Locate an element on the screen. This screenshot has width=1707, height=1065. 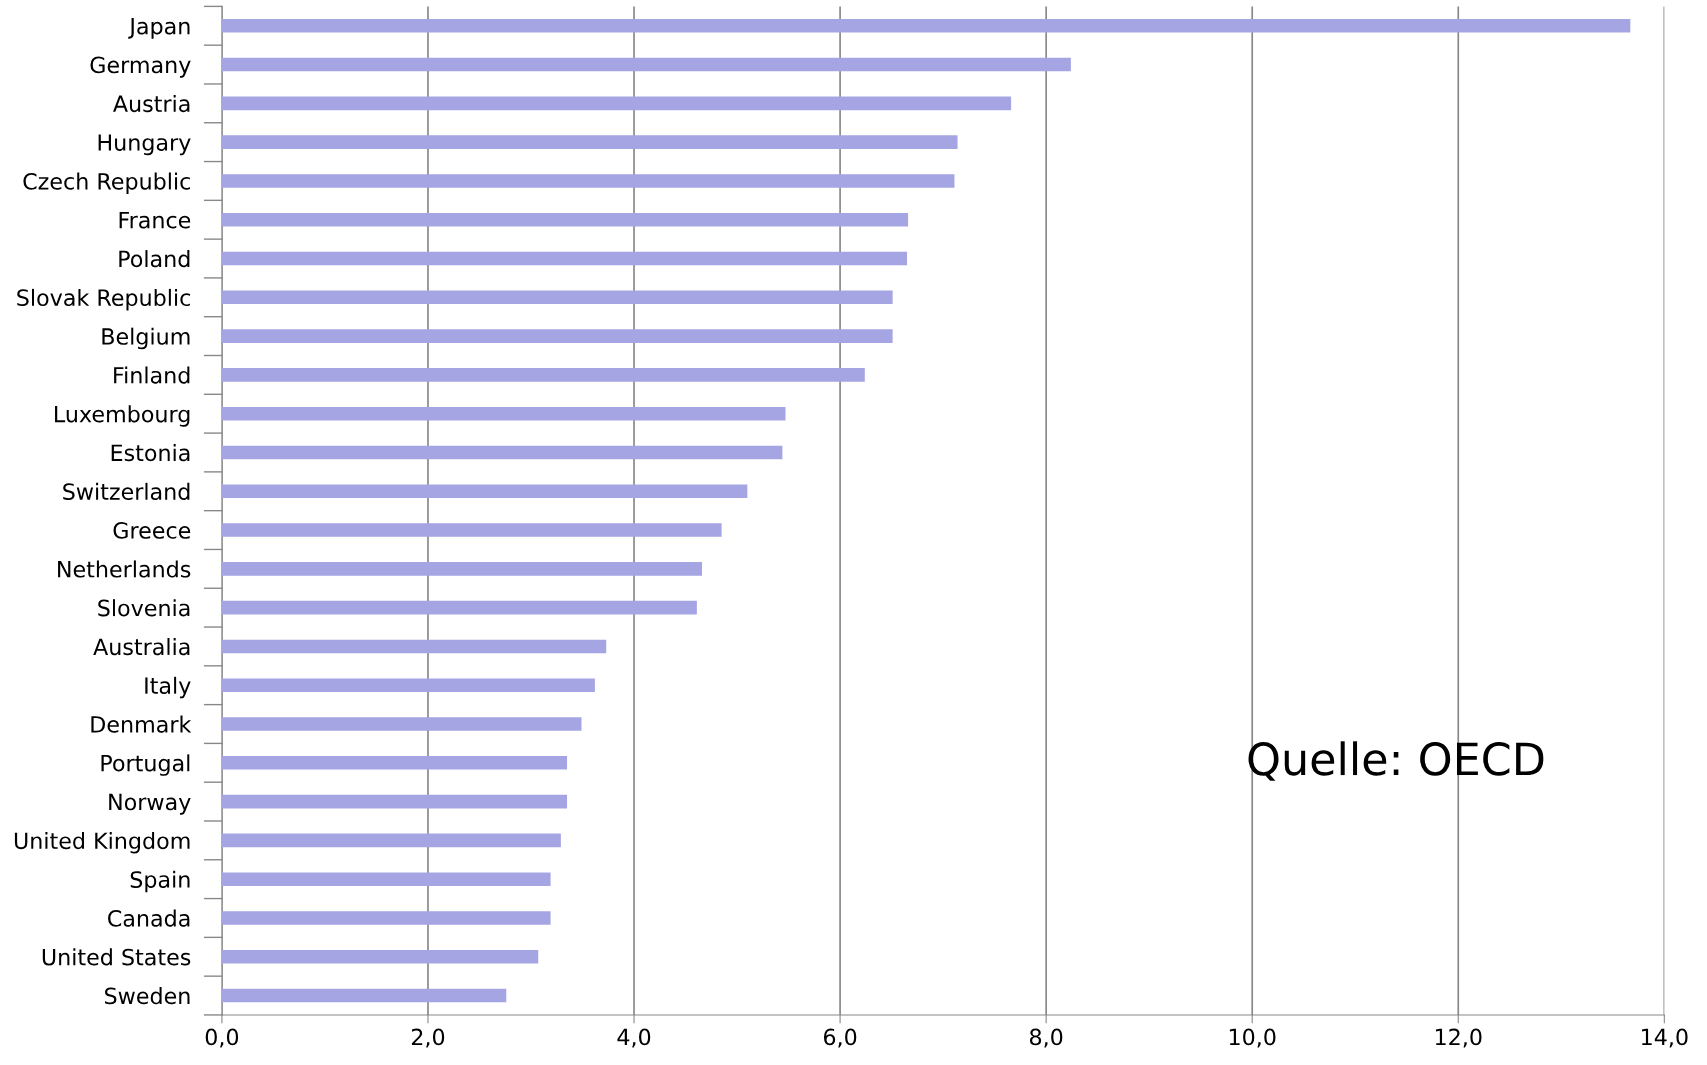
y-tick-label: Canada is located at coordinates (149, 918).